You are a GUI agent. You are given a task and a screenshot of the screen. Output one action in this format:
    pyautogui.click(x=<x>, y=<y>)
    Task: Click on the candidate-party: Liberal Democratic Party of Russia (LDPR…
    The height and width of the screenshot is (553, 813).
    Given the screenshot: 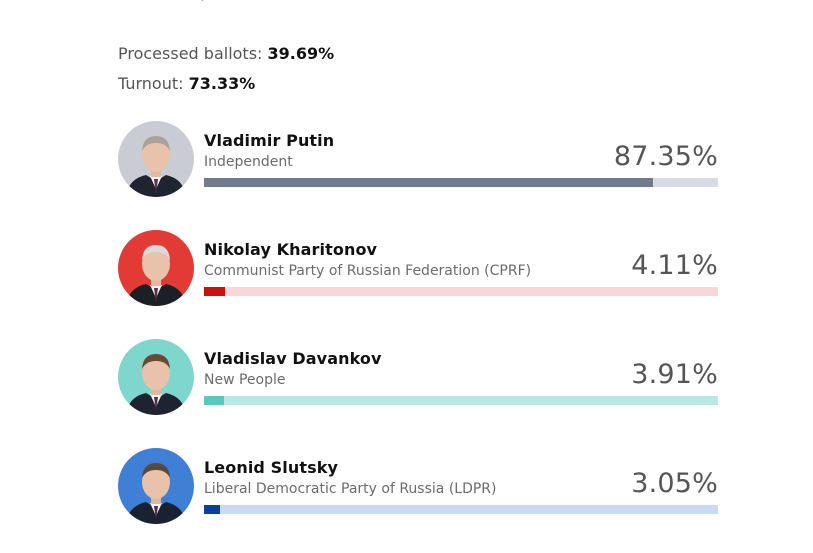 What is the action you would take?
    pyautogui.click(x=350, y=489)
    